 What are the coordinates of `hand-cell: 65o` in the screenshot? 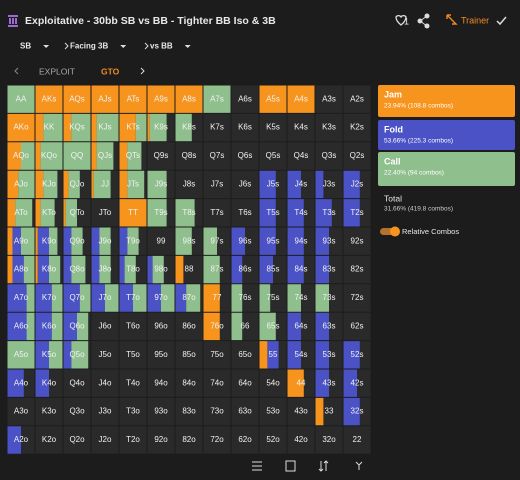 It's located at (245, 354).